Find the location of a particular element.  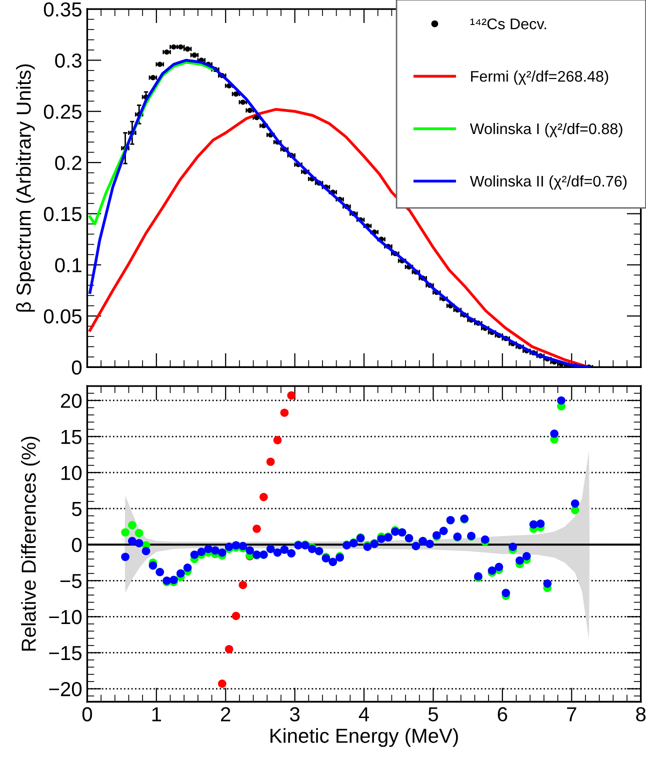

y-tick-label: −15 is located at coordinates (65, 653).